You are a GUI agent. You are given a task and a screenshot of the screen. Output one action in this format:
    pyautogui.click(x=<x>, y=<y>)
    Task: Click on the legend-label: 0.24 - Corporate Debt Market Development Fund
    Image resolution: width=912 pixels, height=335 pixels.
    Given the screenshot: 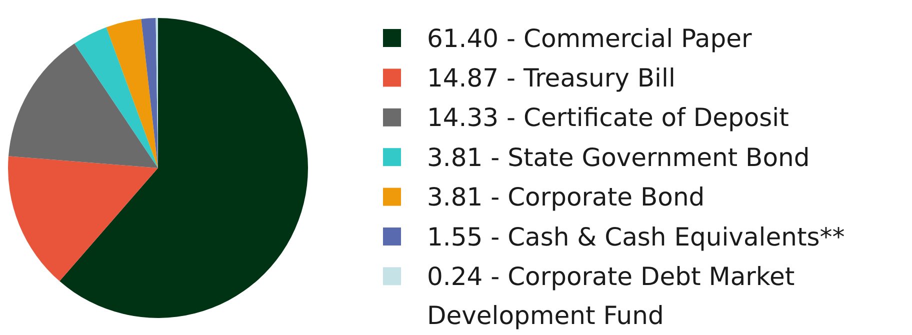 What is the action you would take?
    pyautogui.click(x=611, y=296)
    